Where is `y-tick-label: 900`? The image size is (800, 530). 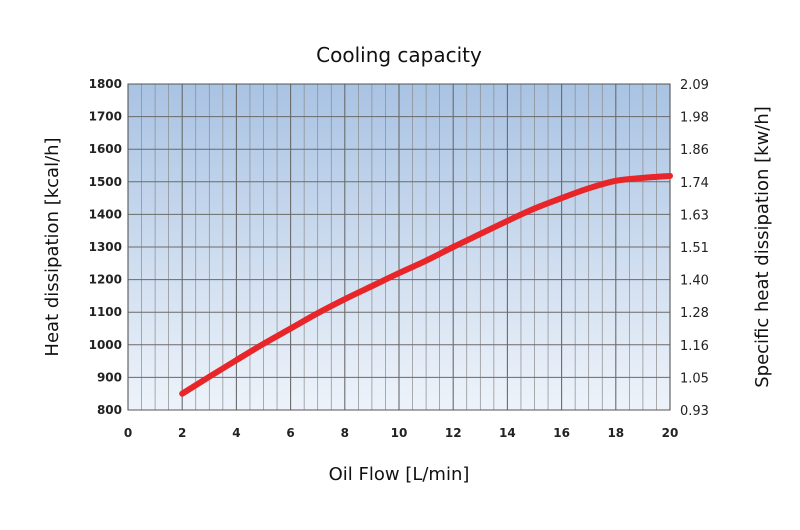 y-tick-label: 900 is located at coordinates (109, 377).